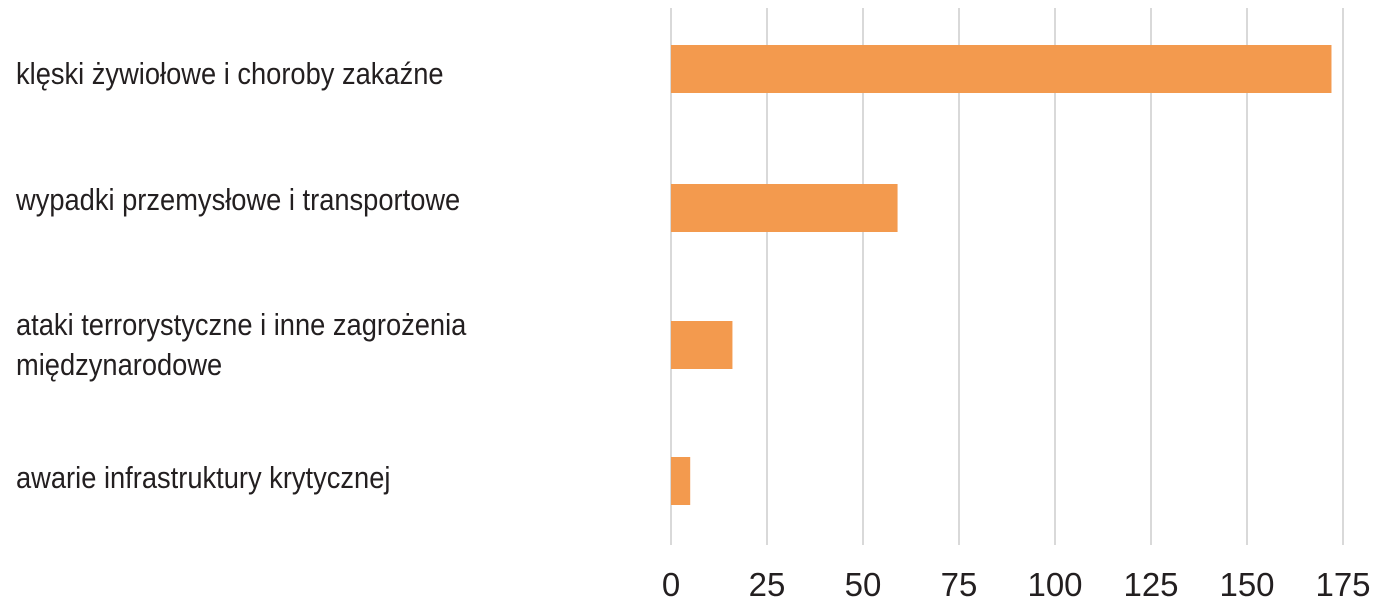 This screenshot has height=616, width=1374. What do you see at coordinates (203, 477) in the screenshot?
I see `category-label-infrastructure-failures: awarie infrastruktury krytycznej` at bounding box center [203, 477].